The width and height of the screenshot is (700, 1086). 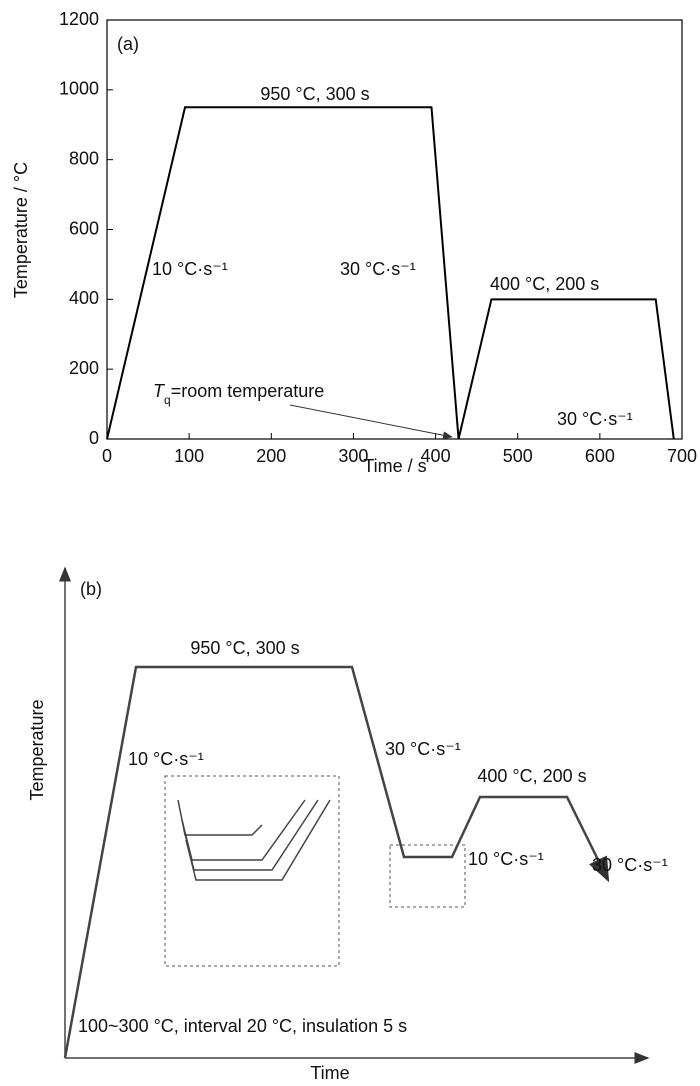 What do you see at coordinates (271, 456) in the screenshot?
I see `x-tick-label: 200` at bounding box center [271, 456].